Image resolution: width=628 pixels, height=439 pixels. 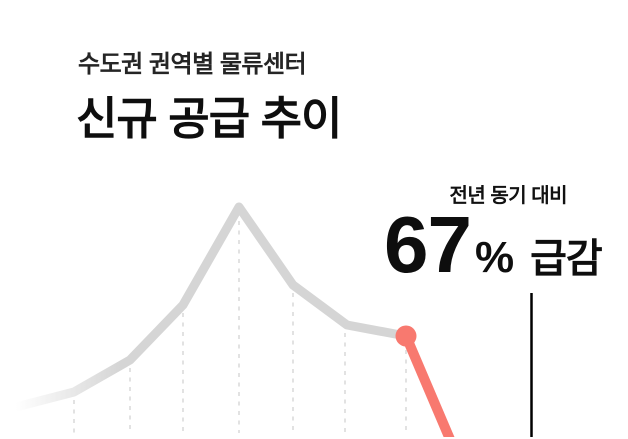 What do you see at coordinates (192, 64) in the screenshot?
I see `chart-subtitle: 수도권 권역별 물류센터` at bounding box center [192, 64].